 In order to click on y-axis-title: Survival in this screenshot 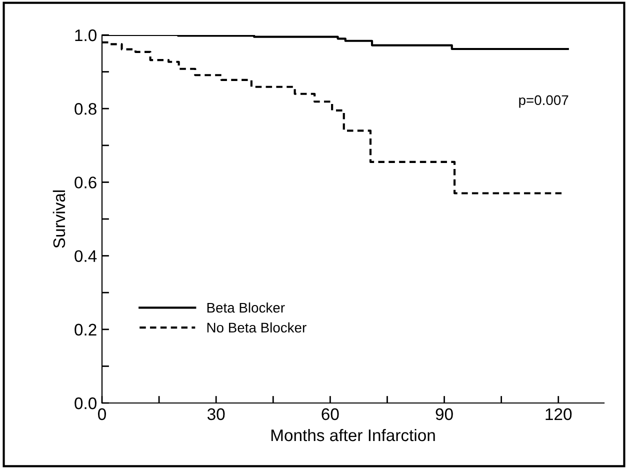, I will do `click(59, 219)`.